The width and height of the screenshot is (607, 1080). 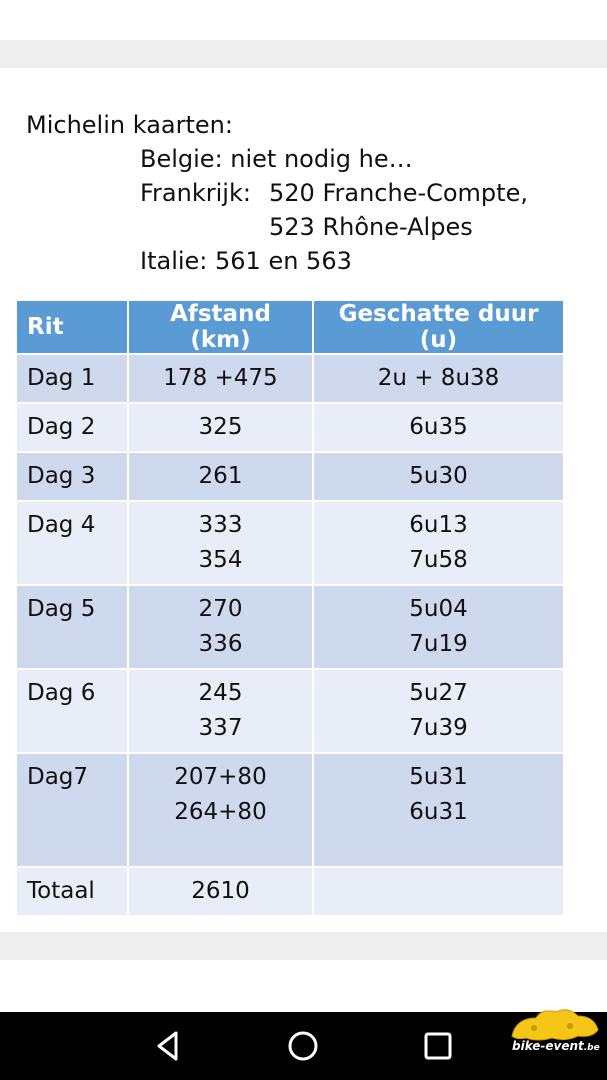 What do you see at coordinates (548, 1046) in the screenshot?
I see `watermark-name: bike-event` at bounding box center [548, 1046].